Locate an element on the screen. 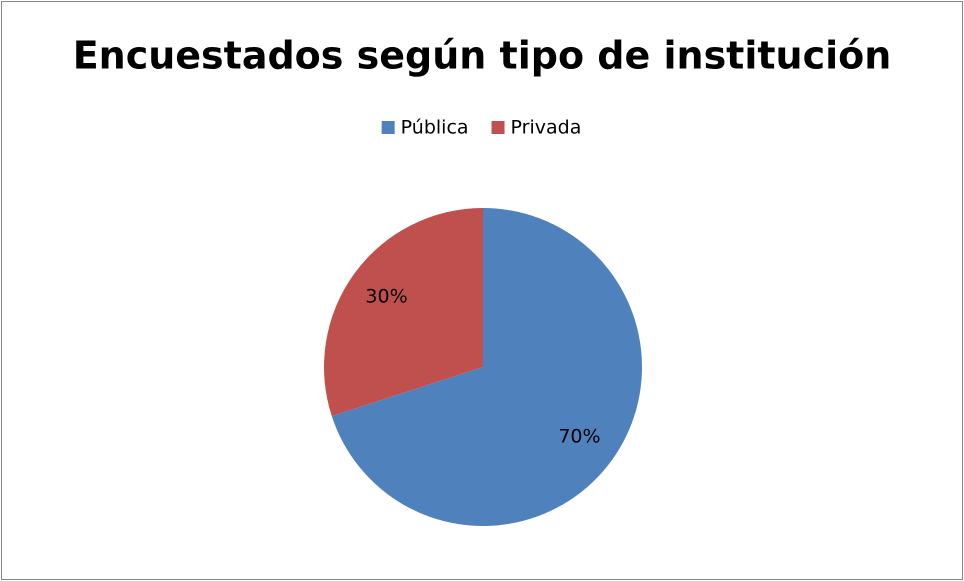 The image size is (964, 581). data-label: 30% is located at coordinates (386, 296).